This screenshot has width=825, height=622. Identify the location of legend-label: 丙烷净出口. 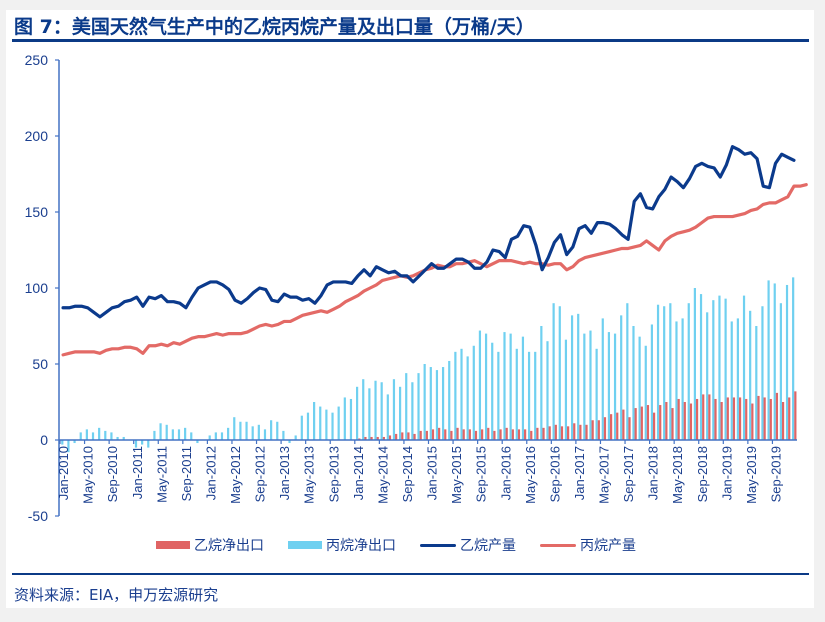
(361, 546).